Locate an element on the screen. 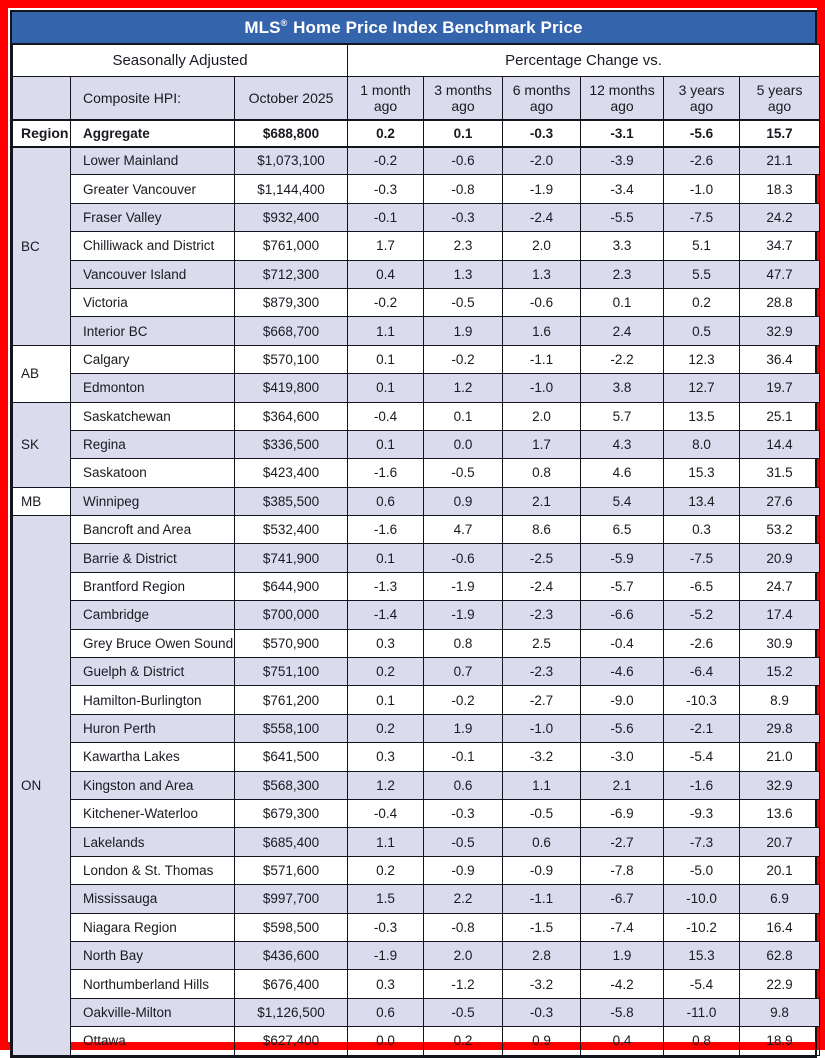  change-value: -0.8 is located at coordinates (463, 189).